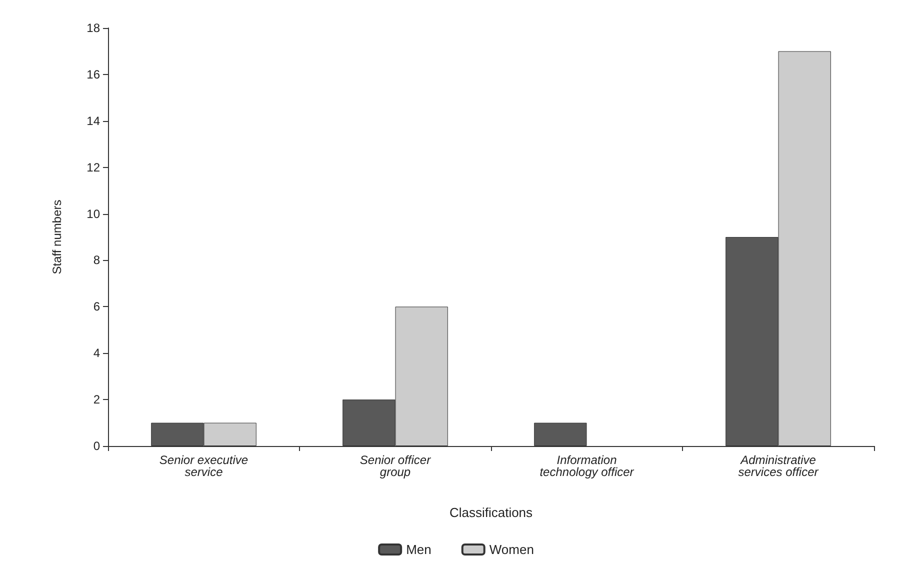  What do you see at coordinates (96, 307) in the screenshot?
I see `y-tick-label: 6` at bounding box center [96, 307].